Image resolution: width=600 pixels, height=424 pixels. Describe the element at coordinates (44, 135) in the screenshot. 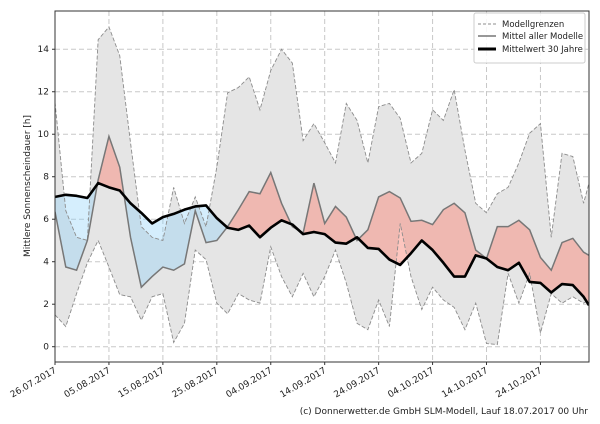

I see `y-tick-label: 10` at that location.